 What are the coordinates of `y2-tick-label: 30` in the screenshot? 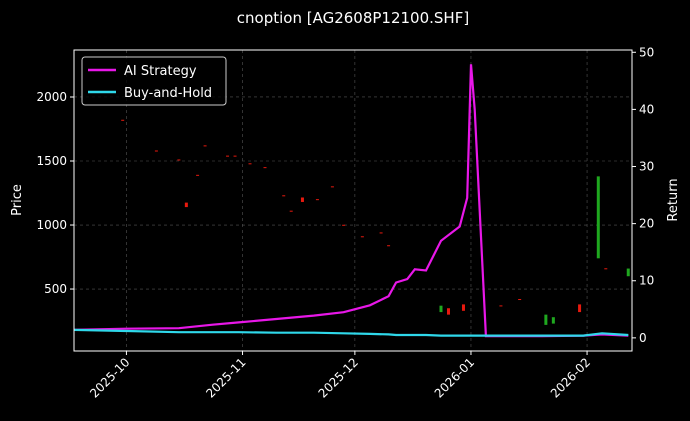 It's located at (646, 167).